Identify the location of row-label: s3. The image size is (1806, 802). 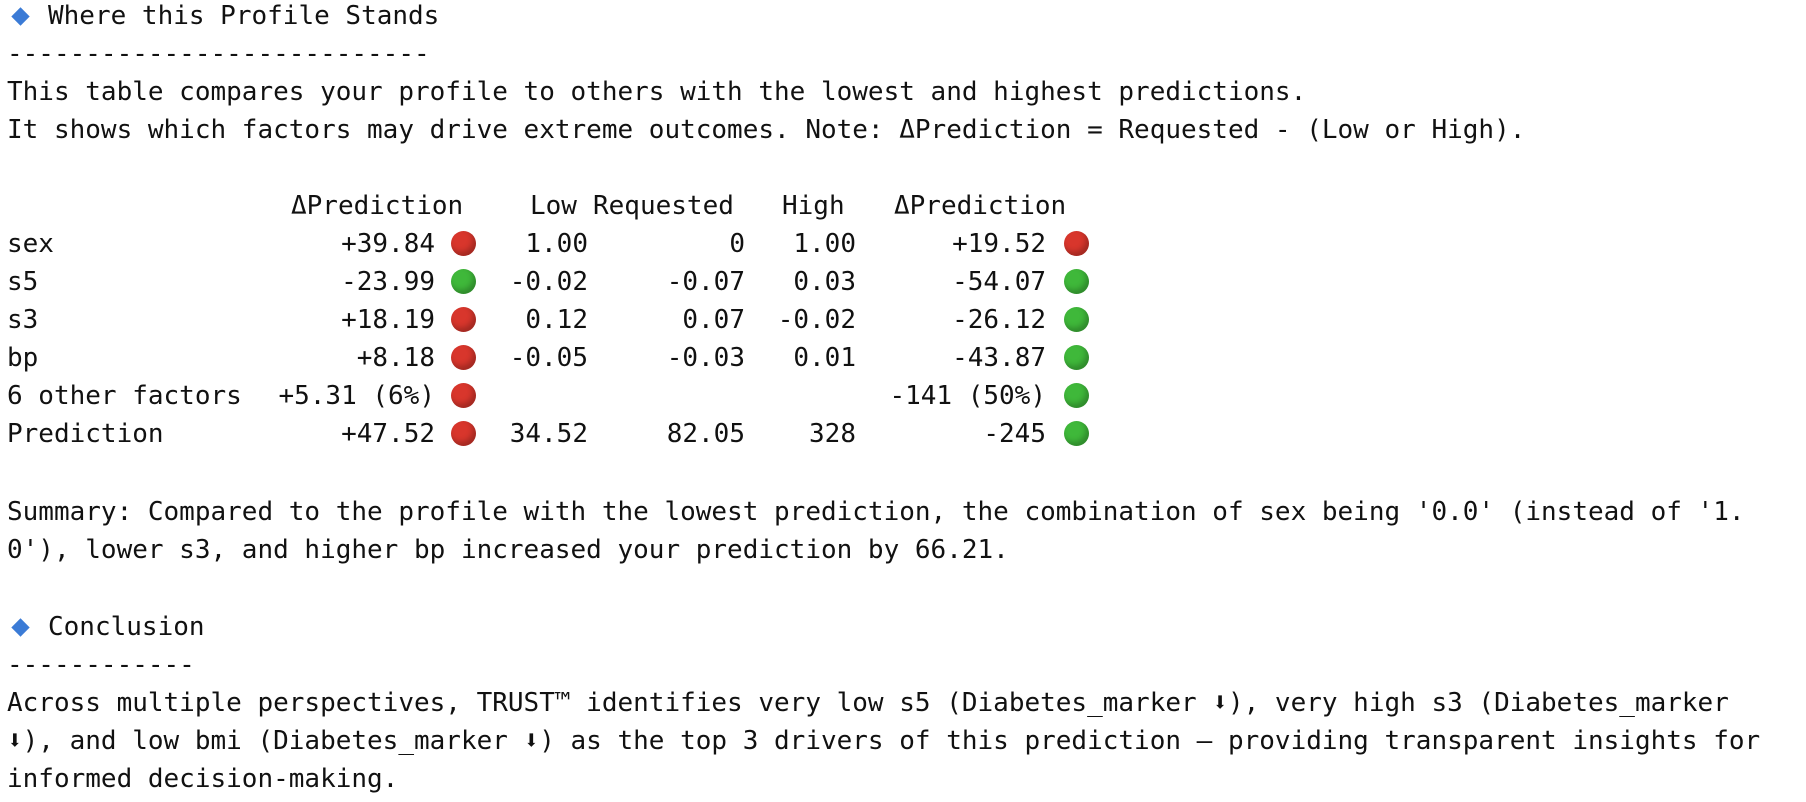
(23, 320).